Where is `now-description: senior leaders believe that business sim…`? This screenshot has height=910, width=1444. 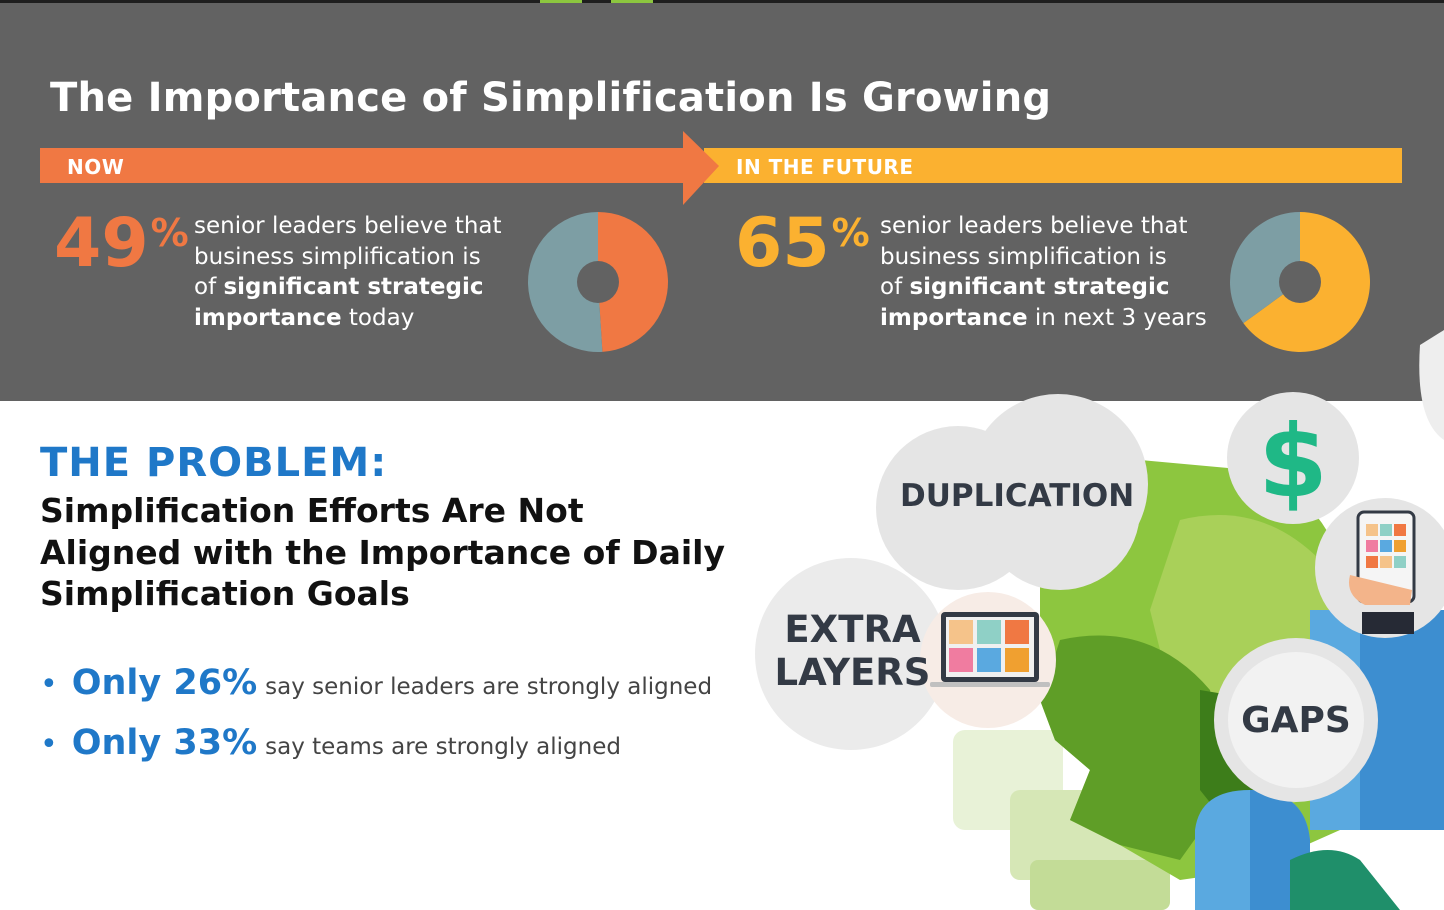
now-description: senior leaders believe that business sim… is located at coordinates (348, 272).